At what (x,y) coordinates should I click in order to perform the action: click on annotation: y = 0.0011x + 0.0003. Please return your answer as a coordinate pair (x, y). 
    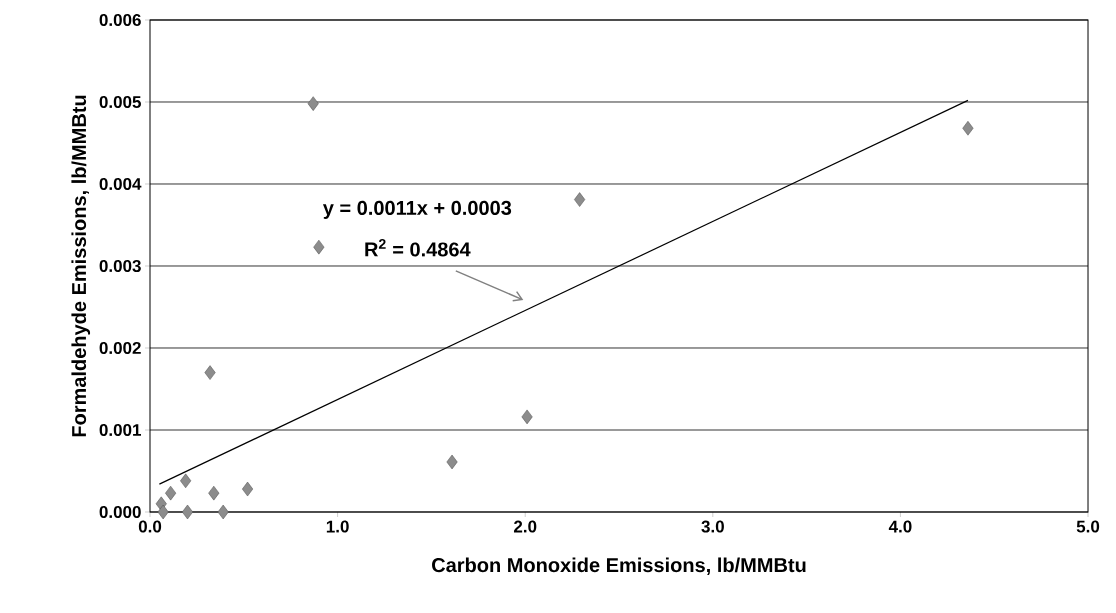
    Looking at the image, I should click on (417, 209).